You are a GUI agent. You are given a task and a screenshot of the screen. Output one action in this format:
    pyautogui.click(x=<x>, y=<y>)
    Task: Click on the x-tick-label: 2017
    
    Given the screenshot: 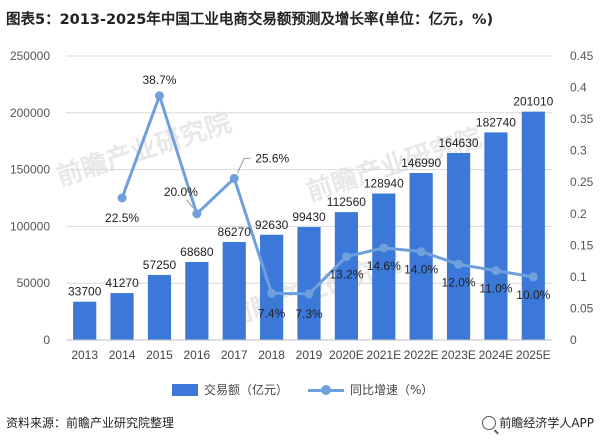 What is the action you would take?
    pyautogui.click(x=234, y=355)
    